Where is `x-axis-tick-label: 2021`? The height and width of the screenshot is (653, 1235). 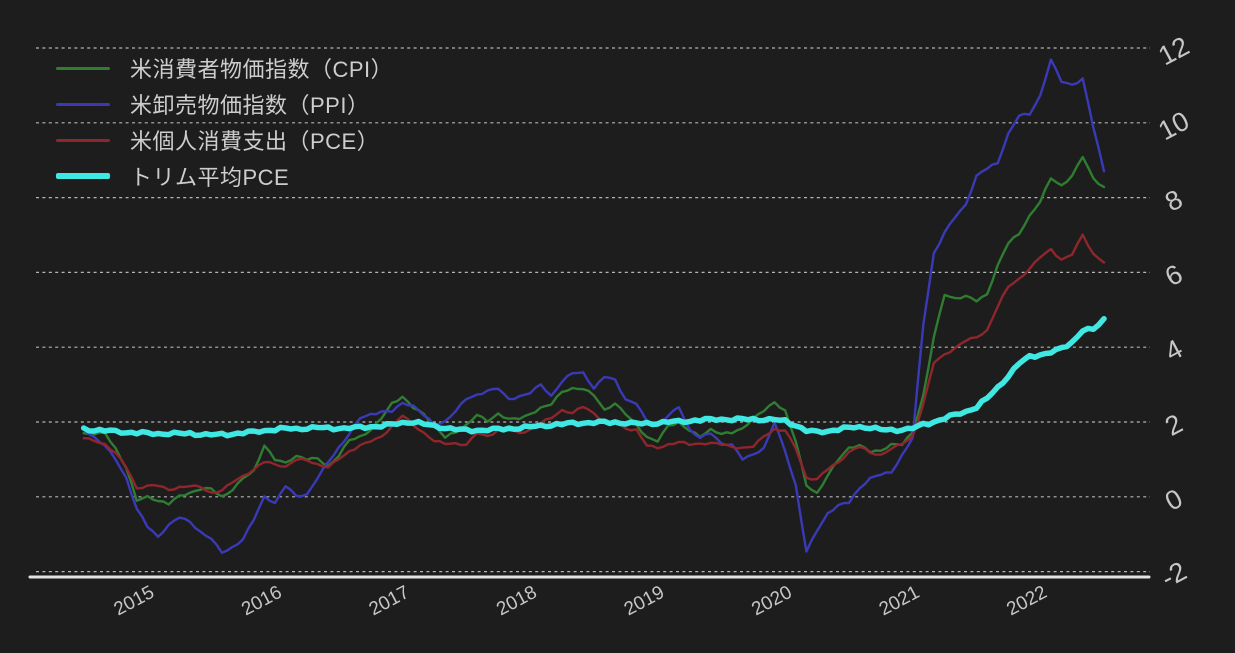 x-axis-tick-label: 2021 is located at coordinates (899, 601).